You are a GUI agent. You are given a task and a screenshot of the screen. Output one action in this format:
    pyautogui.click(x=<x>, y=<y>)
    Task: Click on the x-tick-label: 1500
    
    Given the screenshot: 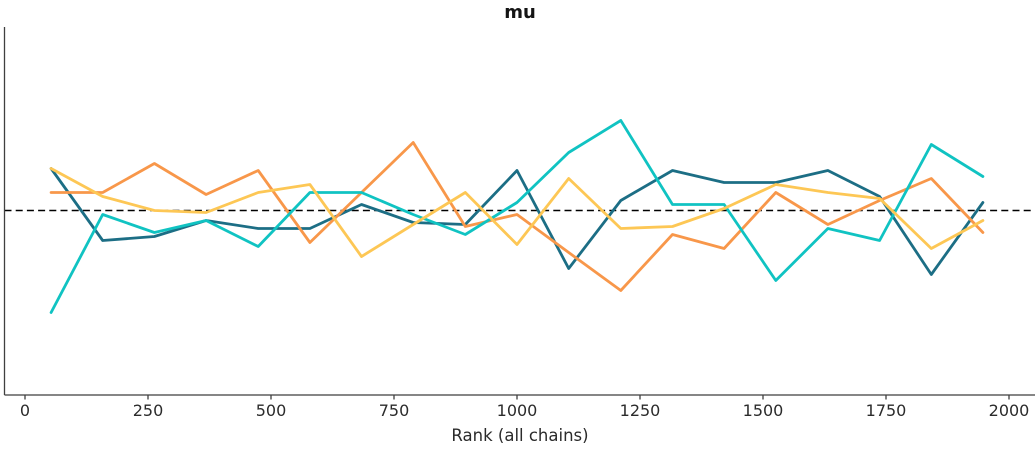 What is the action you would take?
    pyautogui.click(x=763, y=410)
    